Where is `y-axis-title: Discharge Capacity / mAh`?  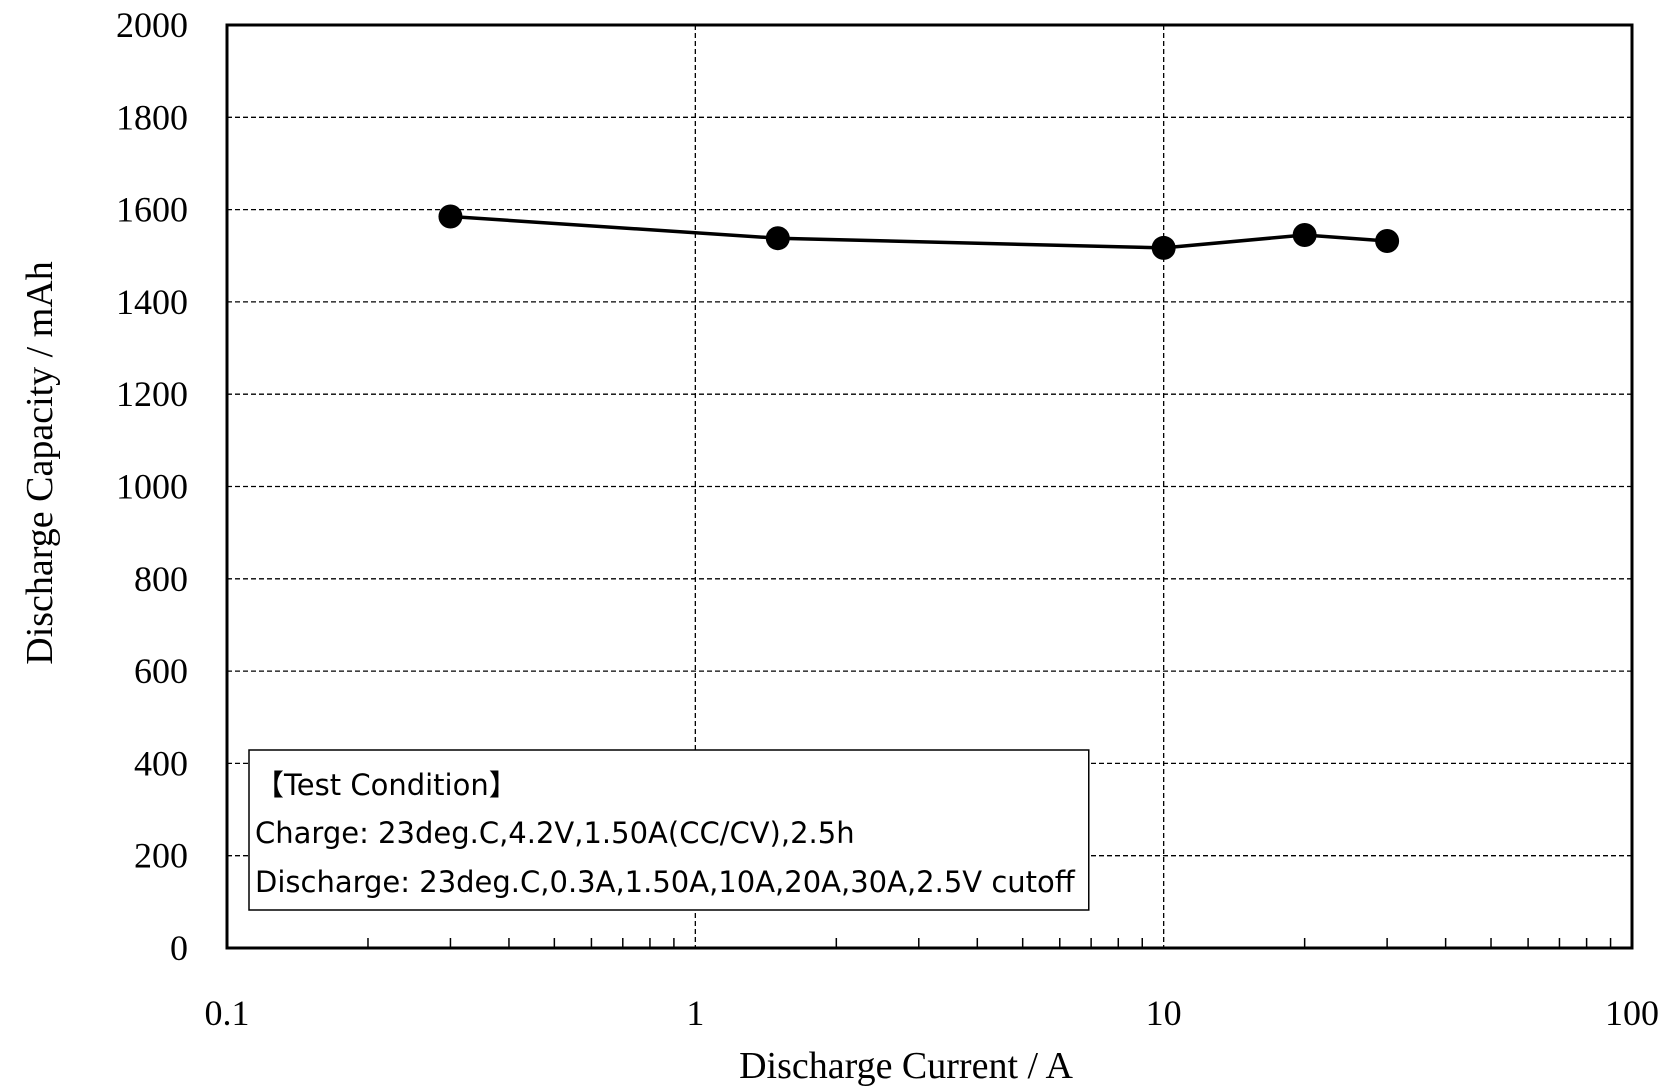 y-axis-title: Discharge Capacity / mAh is located at coordinates (40, 462).